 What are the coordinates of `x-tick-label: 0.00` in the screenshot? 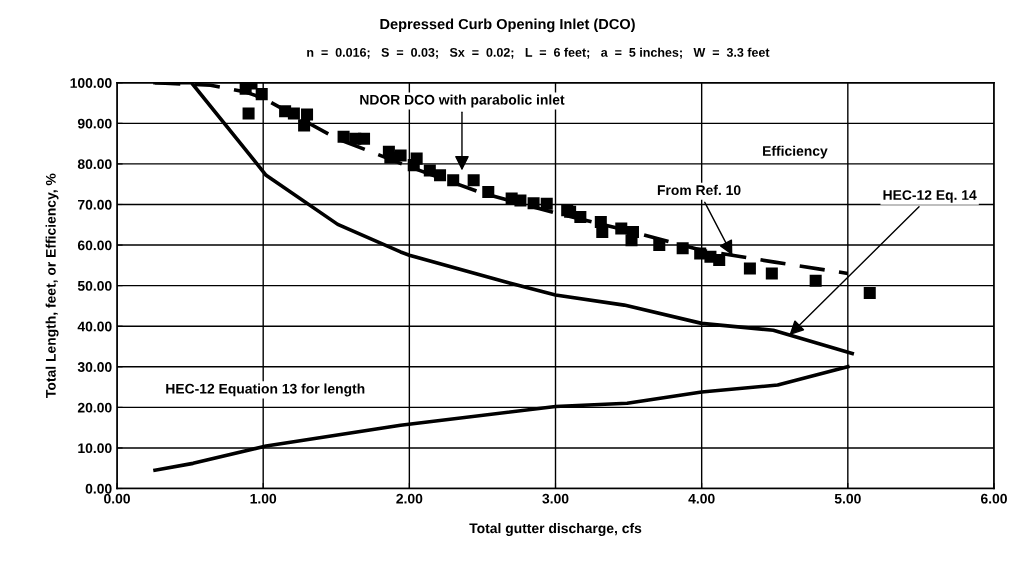 It's located at (117, 498).